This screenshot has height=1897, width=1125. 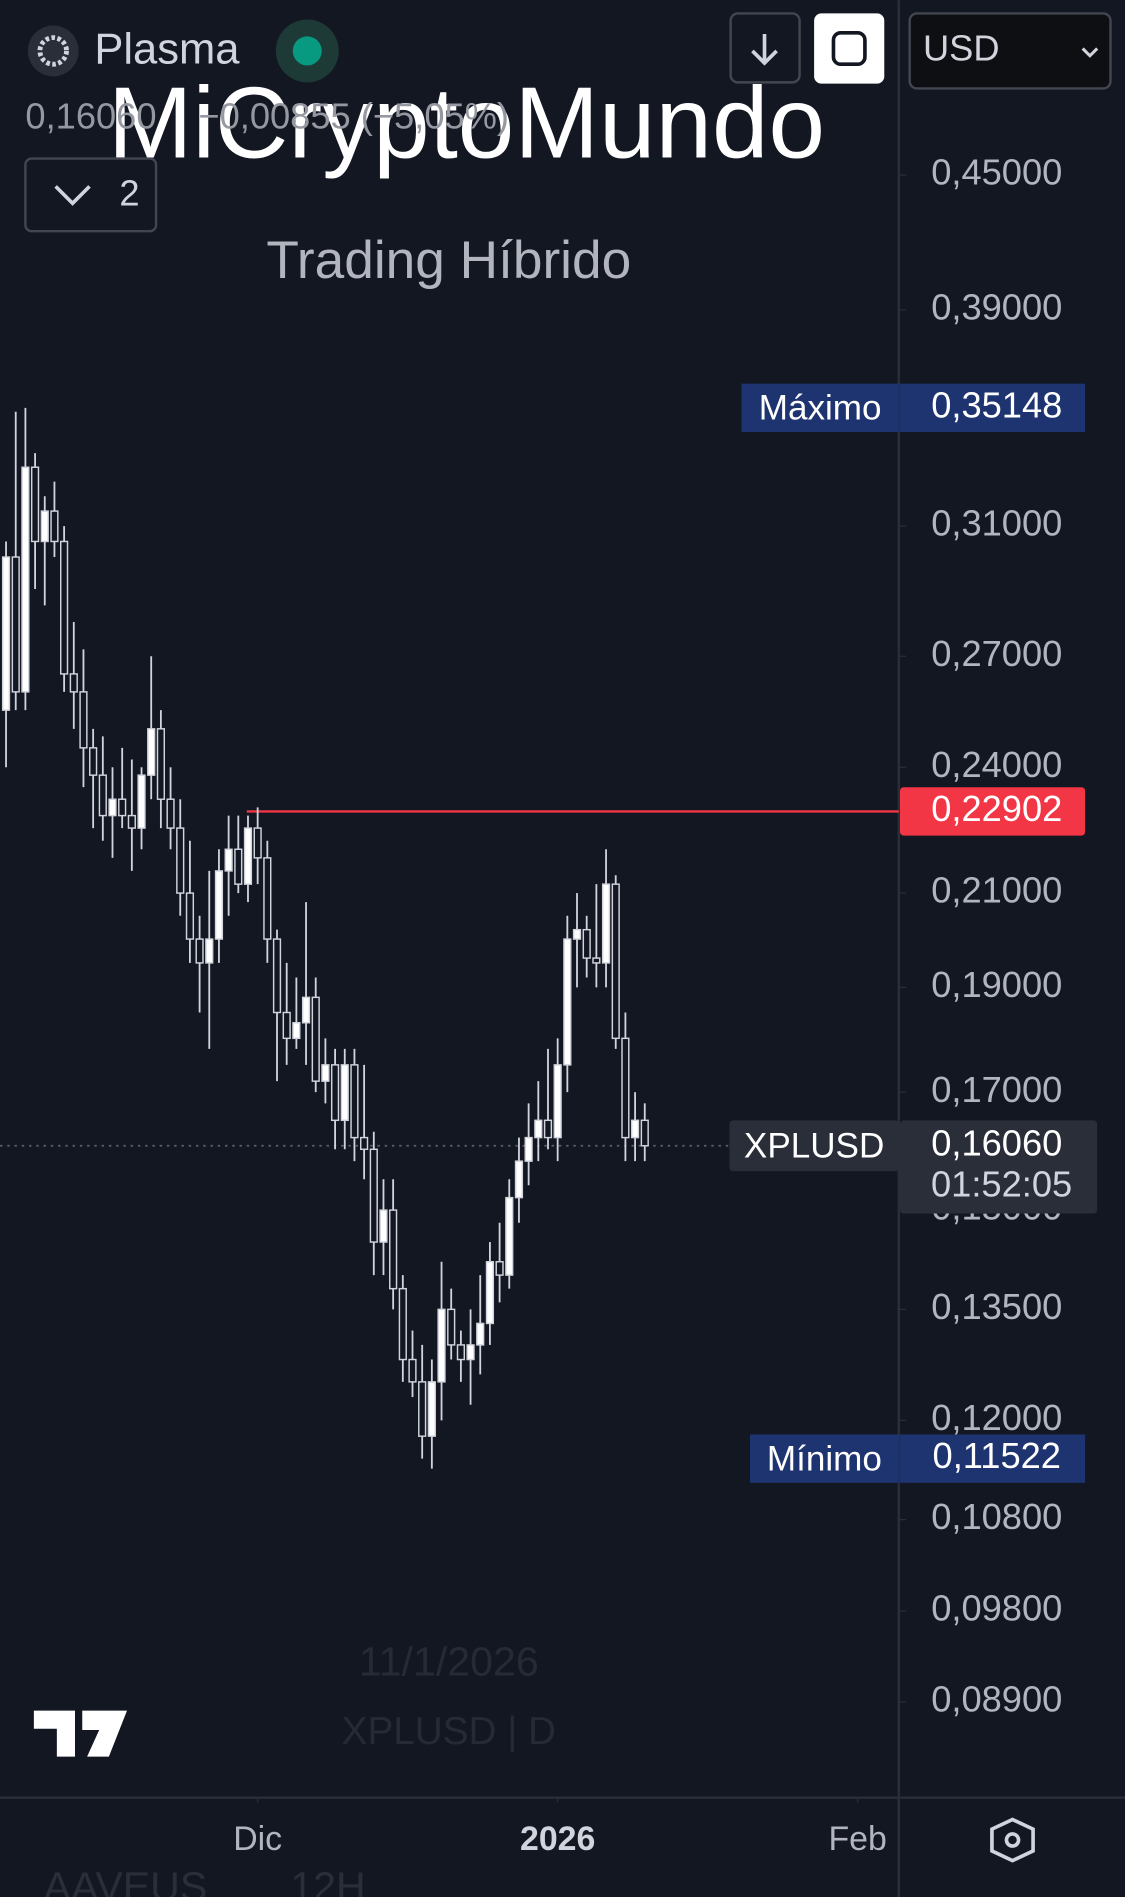 I want to click on indicators-toggle, so click(x=91, y=195).